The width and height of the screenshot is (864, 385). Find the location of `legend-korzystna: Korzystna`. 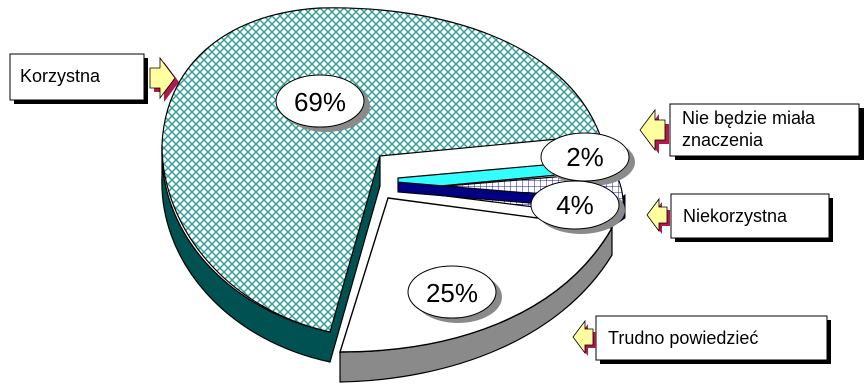

legend-korzystna: Korzystna is located at coordinates (94, 78).